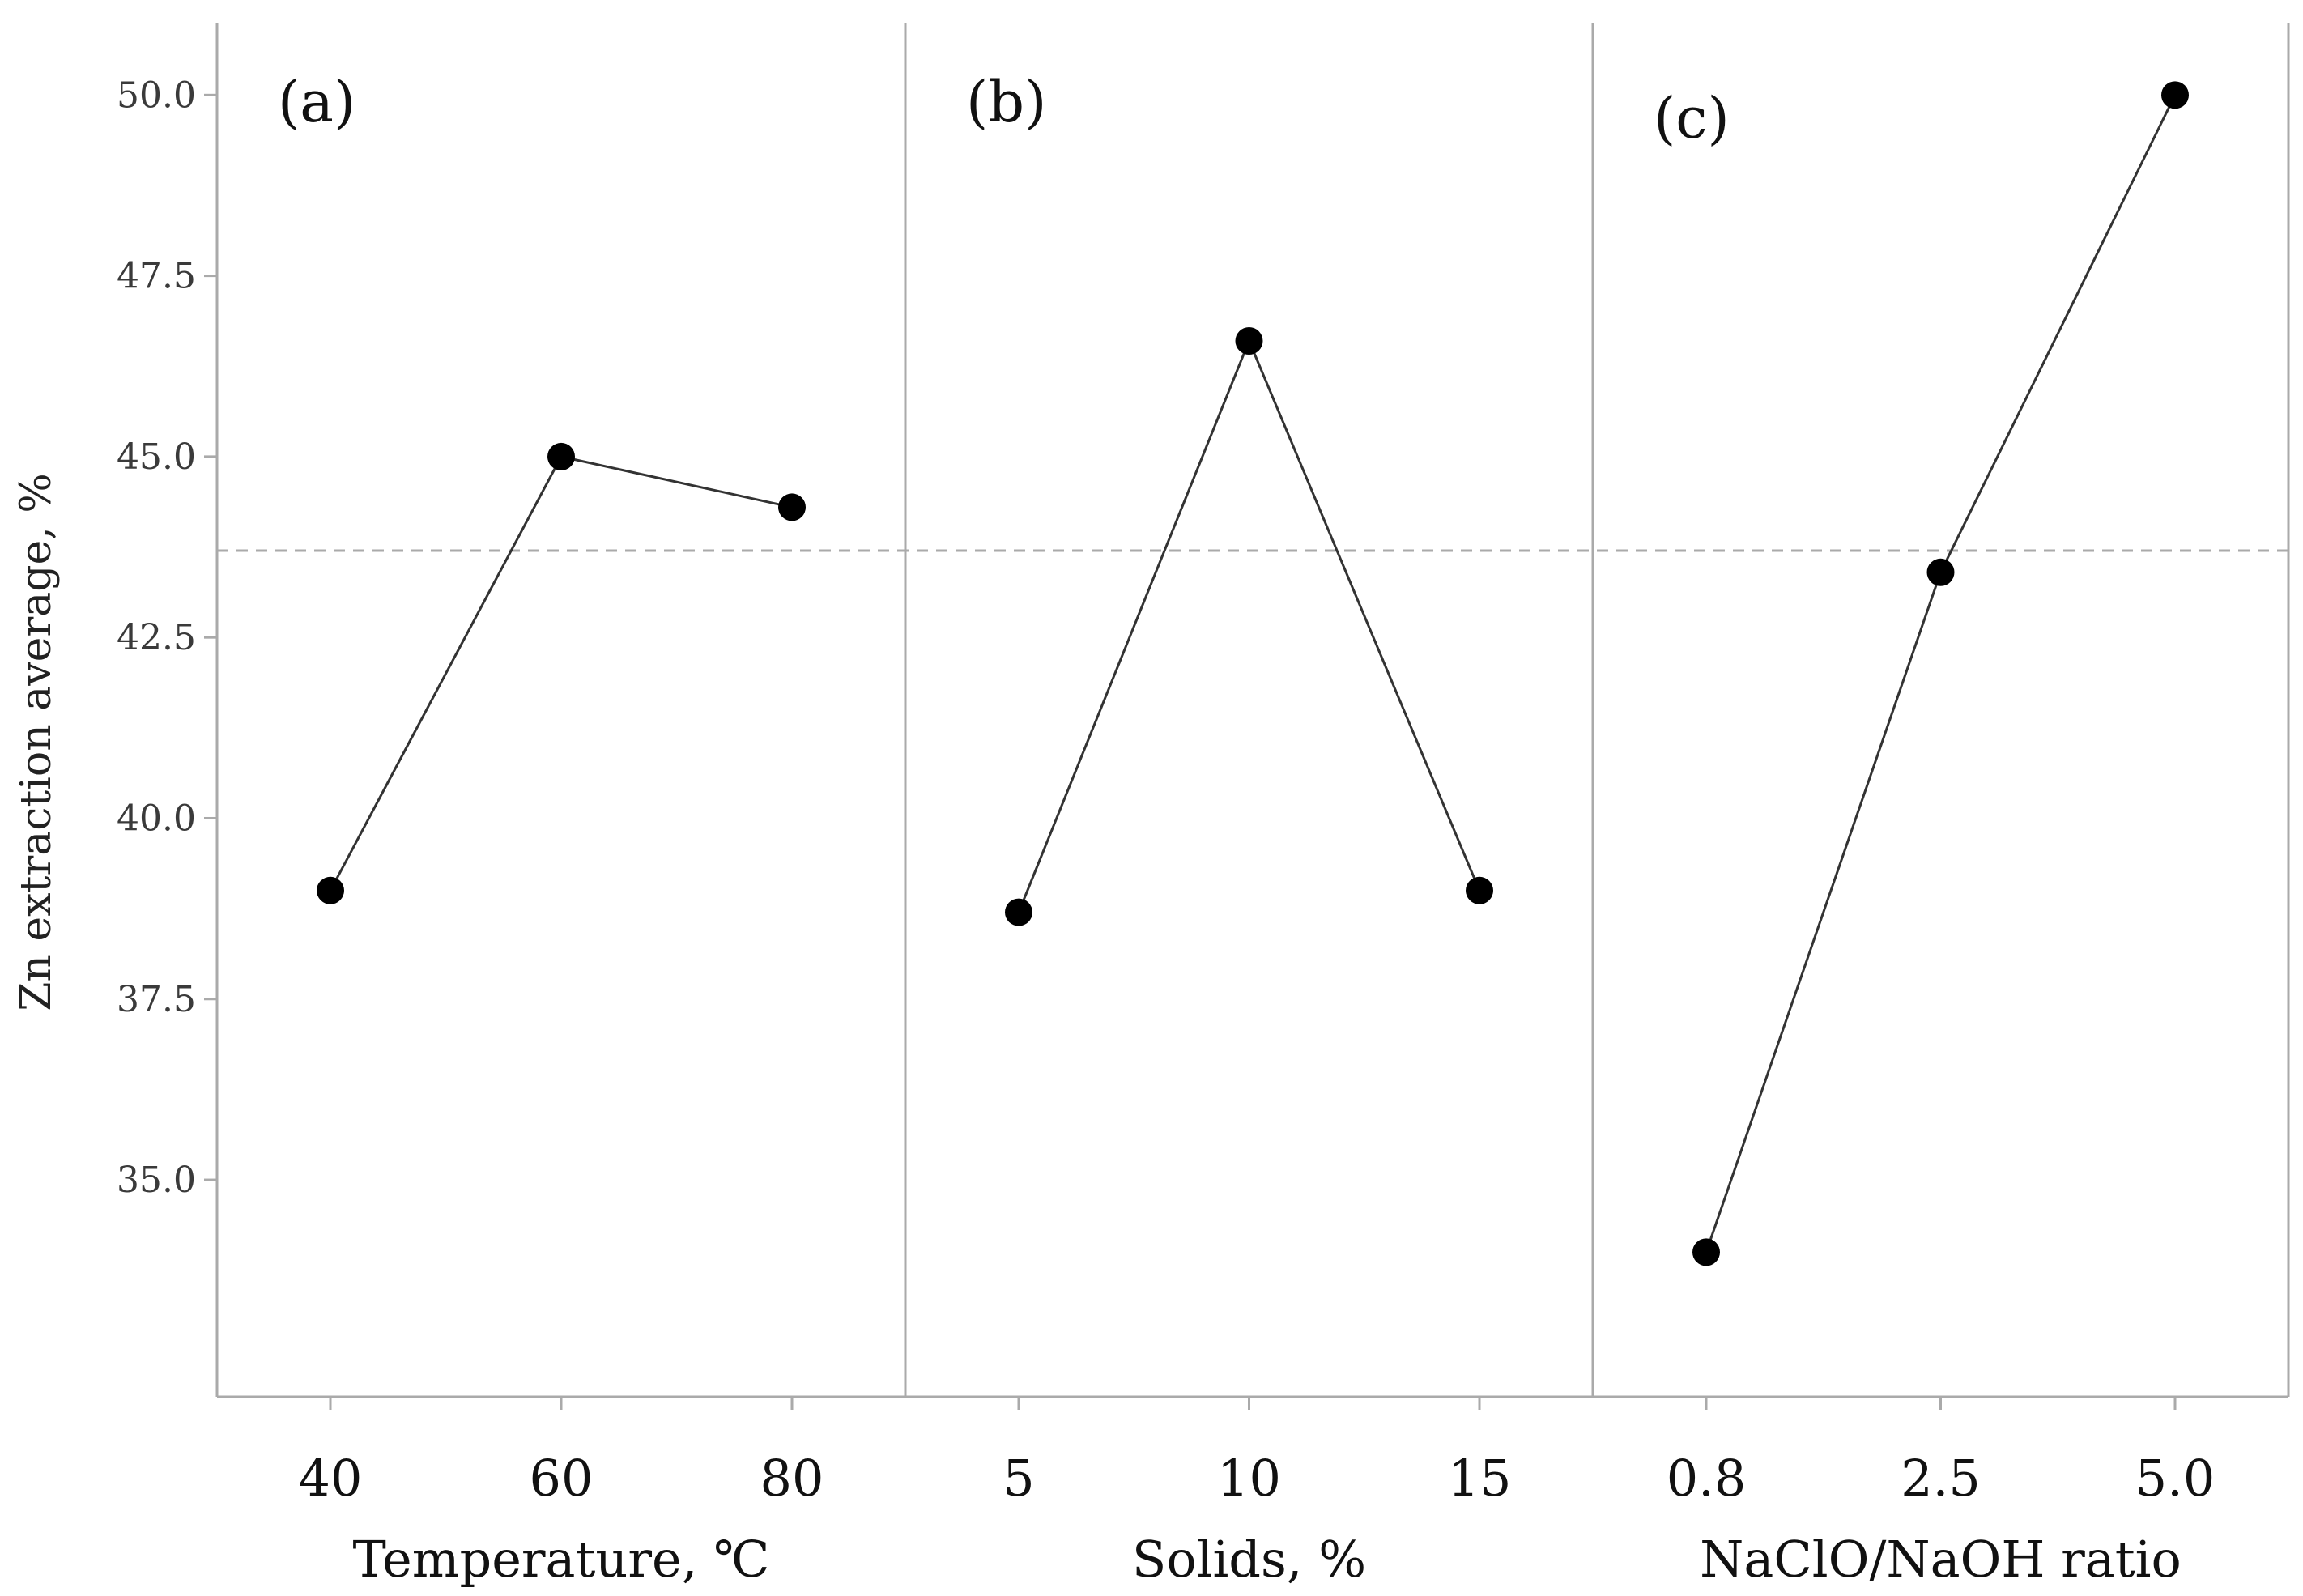  Describe the element at coordinates (562, 1478) in the screenshot. I see `x-tick-label: 60` at that location.